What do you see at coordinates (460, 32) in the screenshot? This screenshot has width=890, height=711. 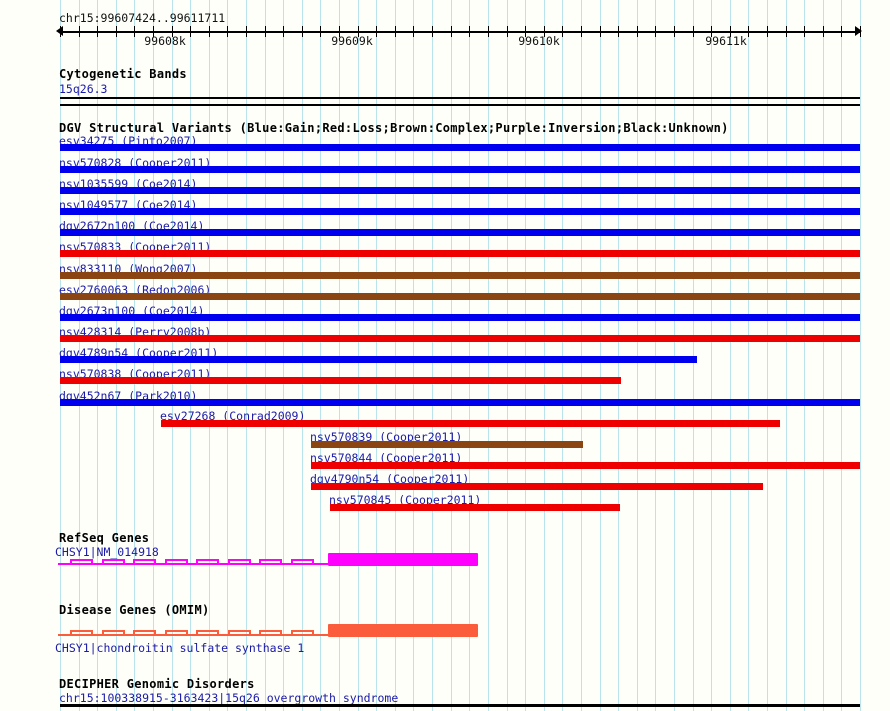 I see `ruler-axis-line` at bounding box center [460, 32].